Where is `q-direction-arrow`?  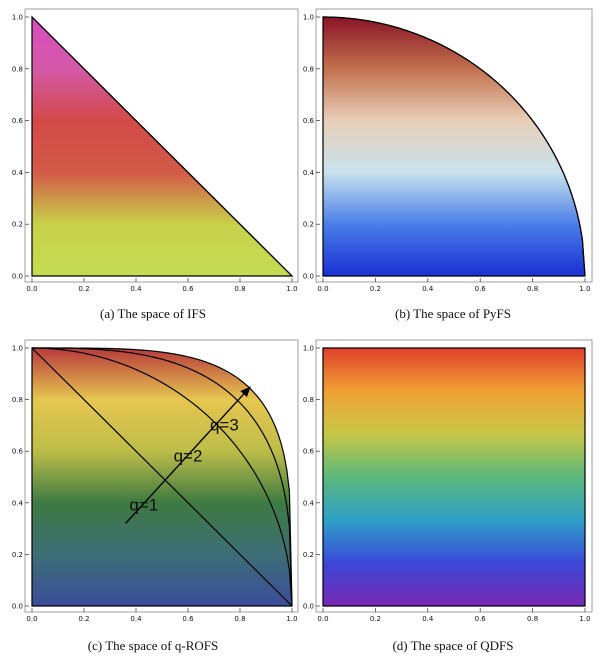
q-direction-arrow is located at coordinates (188, 455).